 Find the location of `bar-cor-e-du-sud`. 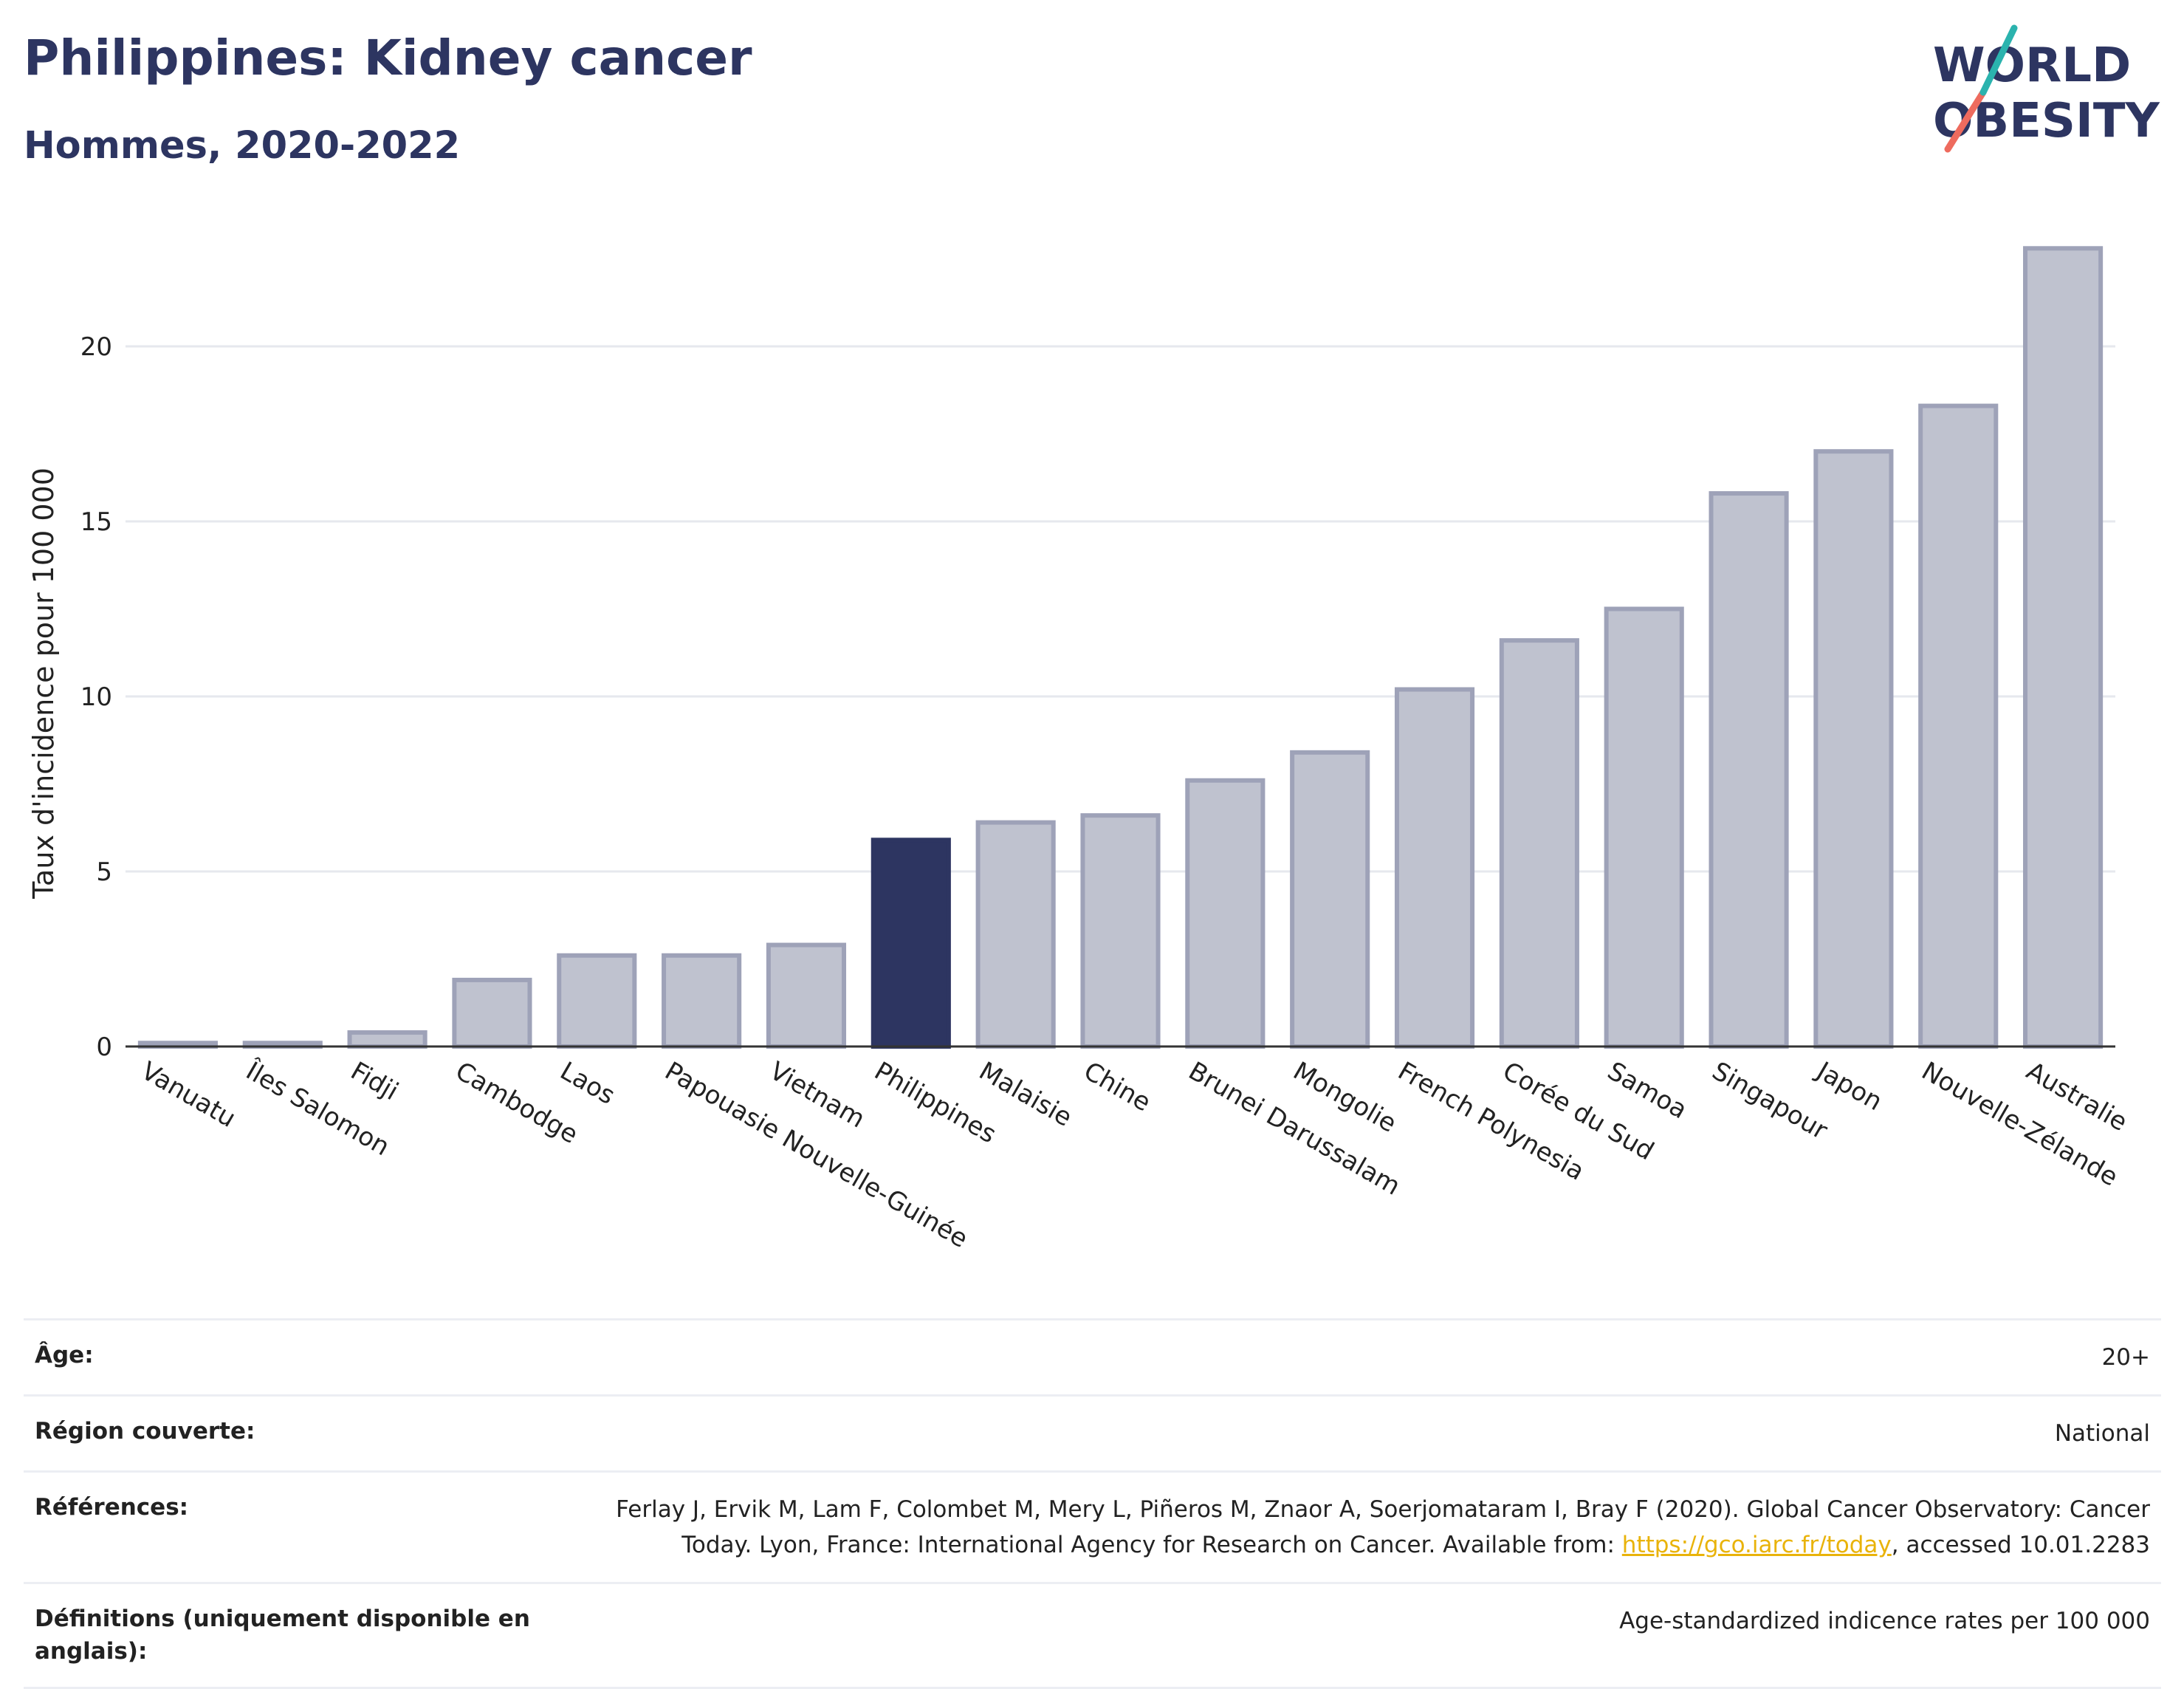

bar-cor-e-du-sud is located at coordinates (1539, 844).